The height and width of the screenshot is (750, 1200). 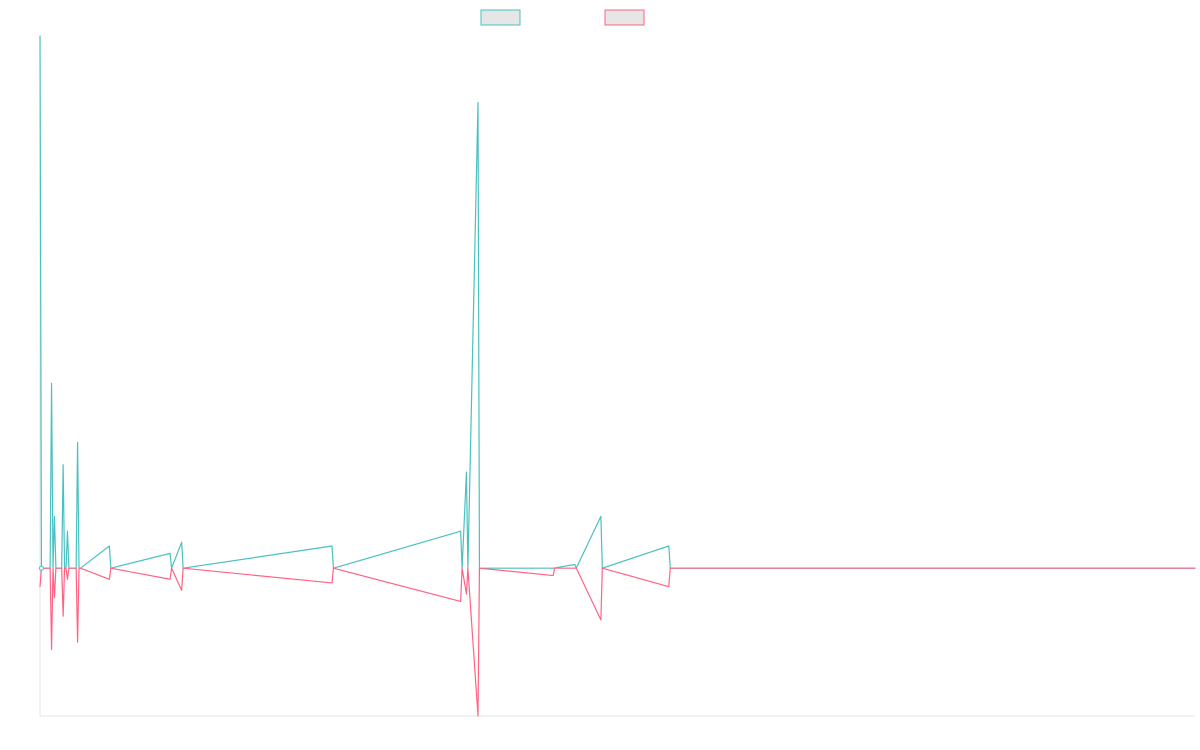 I want to click on series-start-marker, so click(x=41, y=568).